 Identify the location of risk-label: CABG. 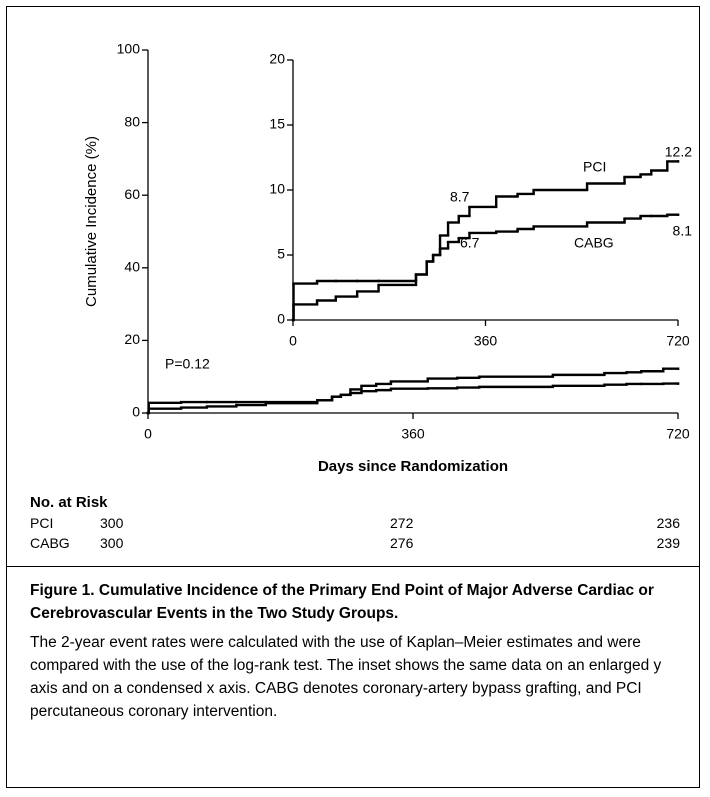
(50, 543).